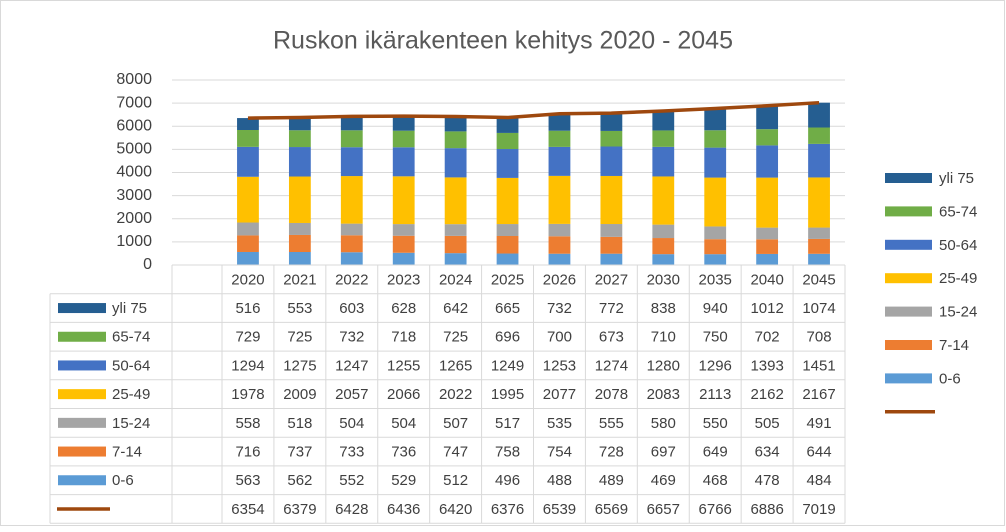 This screenshot has width=1006, height=532. Describe the element at coordinates (611, 279) in the screenshot. I see `x-tick-label: 2027` at that location.